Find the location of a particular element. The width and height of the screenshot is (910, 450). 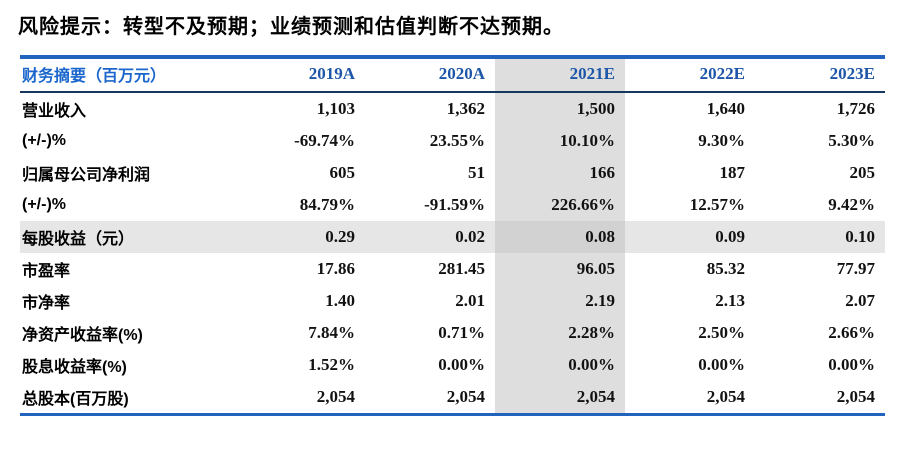

row-label: 市盈率 is located at coordinates (46, 271).